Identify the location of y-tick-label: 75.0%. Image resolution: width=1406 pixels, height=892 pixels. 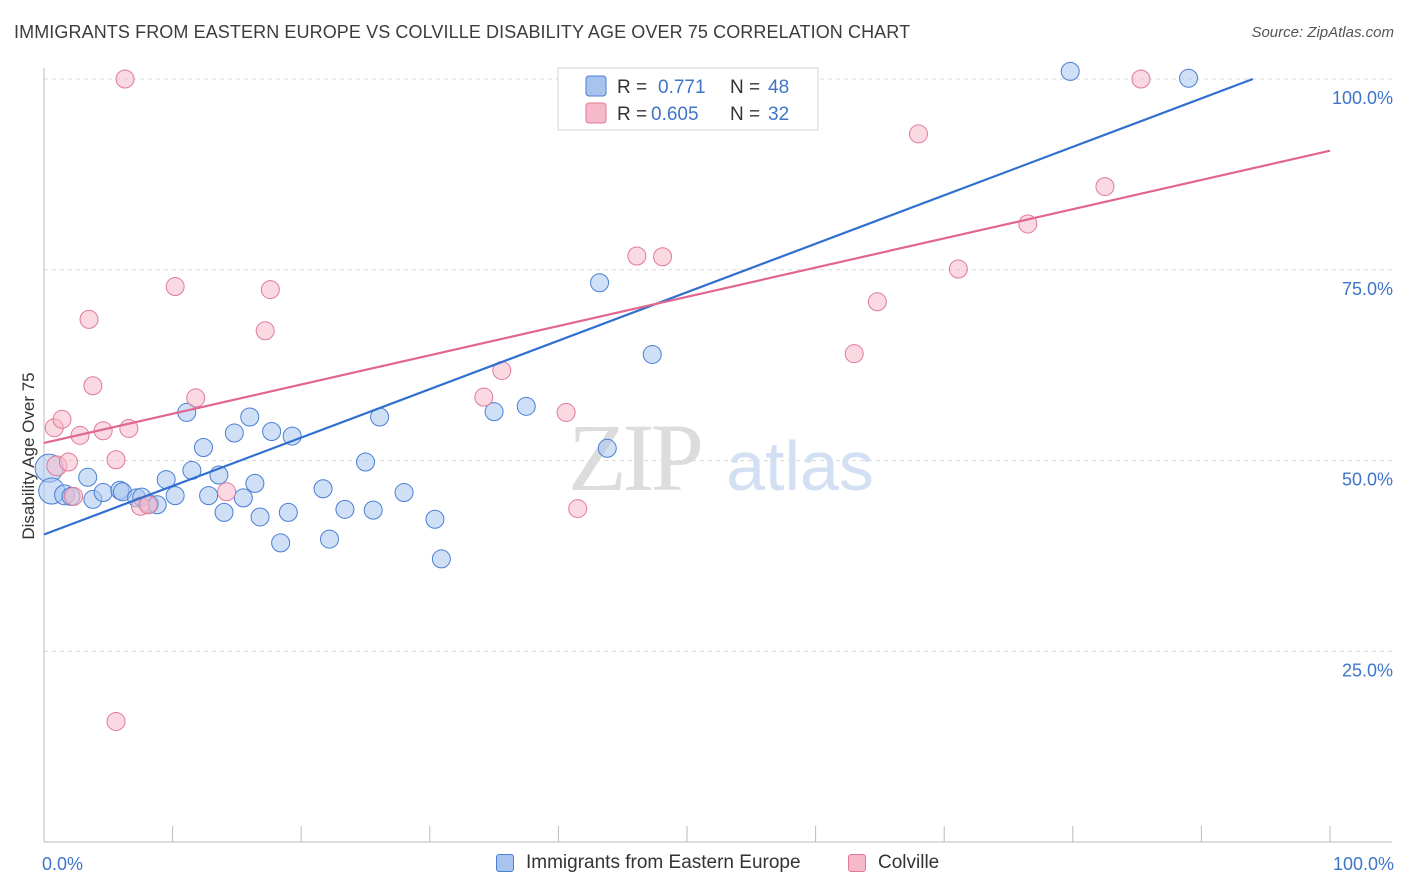
(1367, 289).